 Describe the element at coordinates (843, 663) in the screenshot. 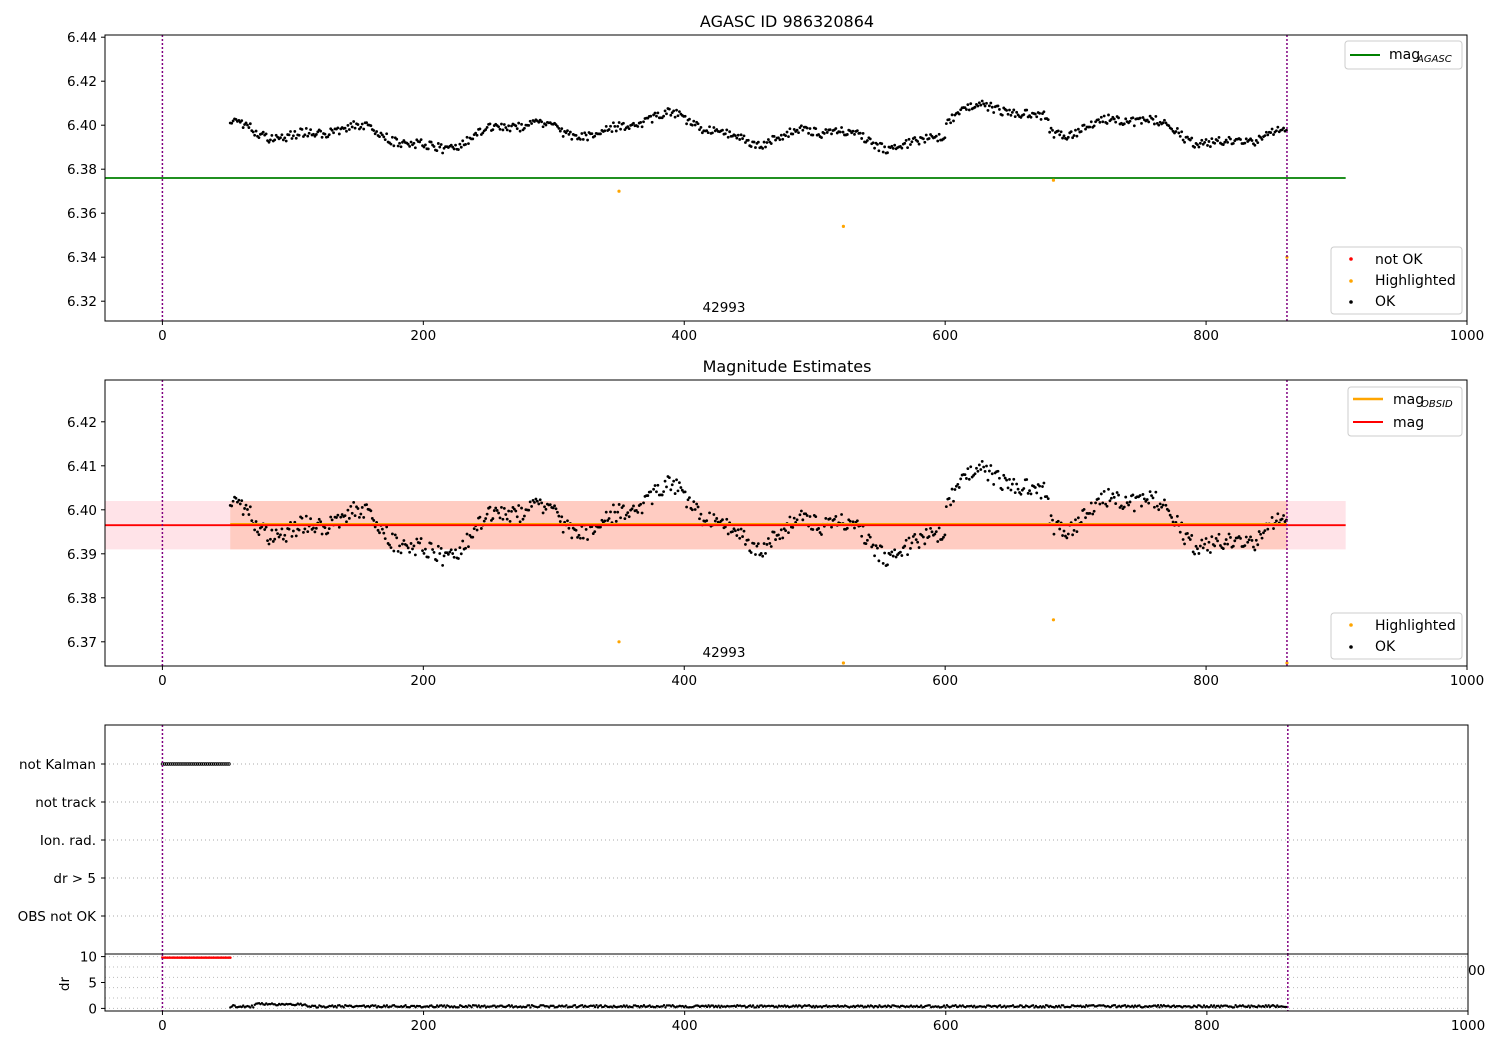

I see `highlighted-point` at that location.